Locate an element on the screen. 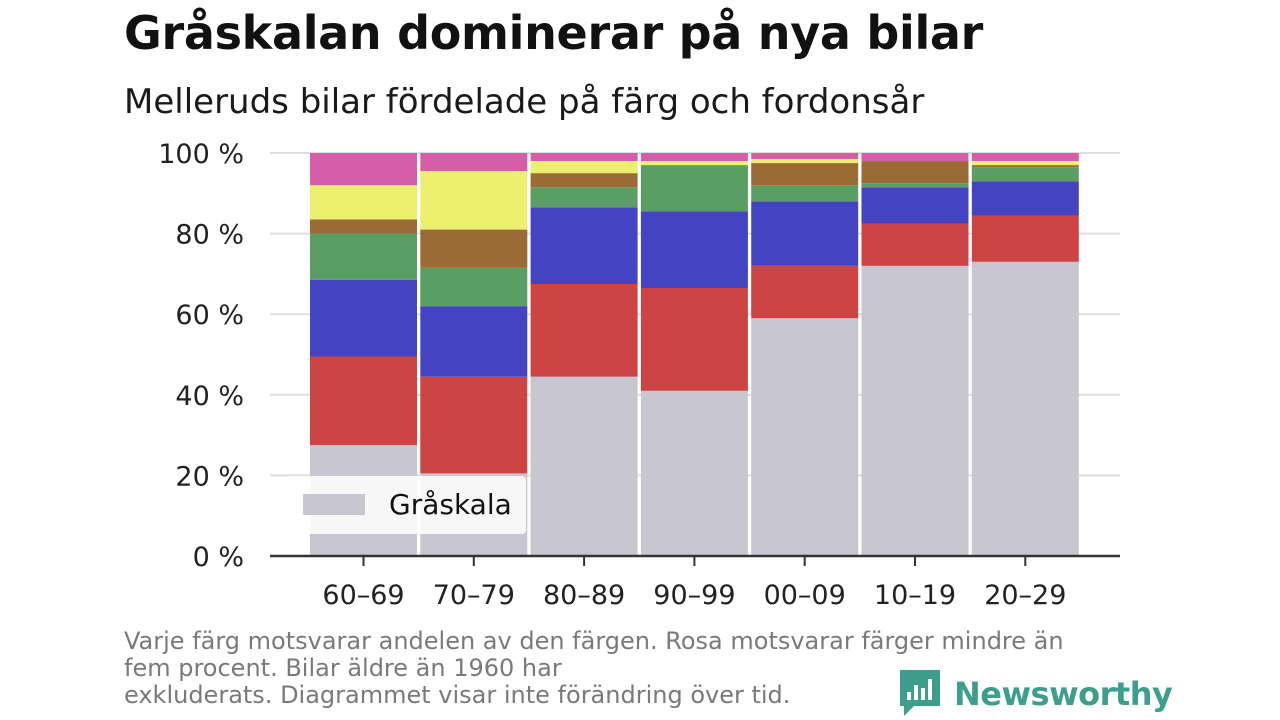 The image size is (1280, 720). brand-name: Newsworthy is located at coordinates (1063, 694).